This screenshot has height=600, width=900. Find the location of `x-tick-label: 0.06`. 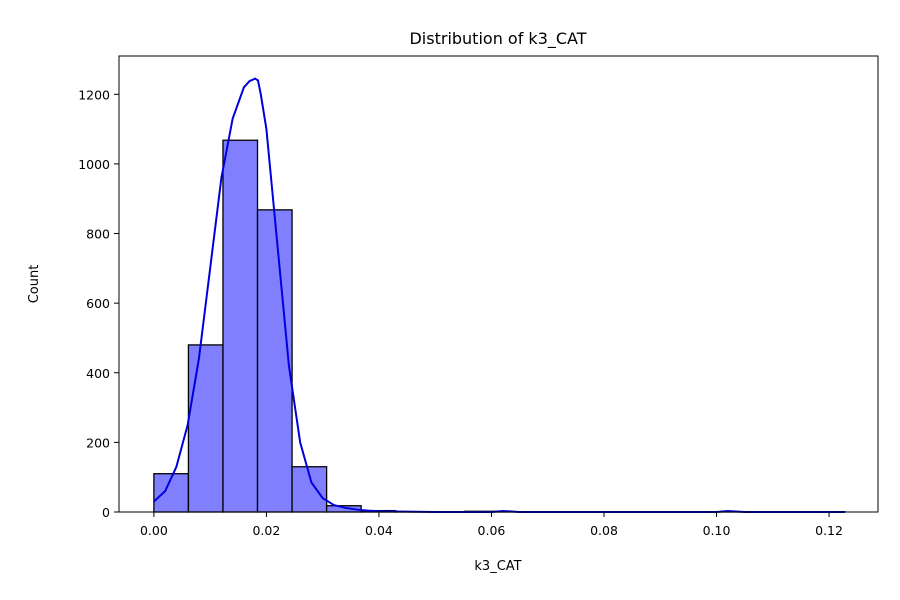

x-tick-label: 0.06 is located at coordinates (492, 530).